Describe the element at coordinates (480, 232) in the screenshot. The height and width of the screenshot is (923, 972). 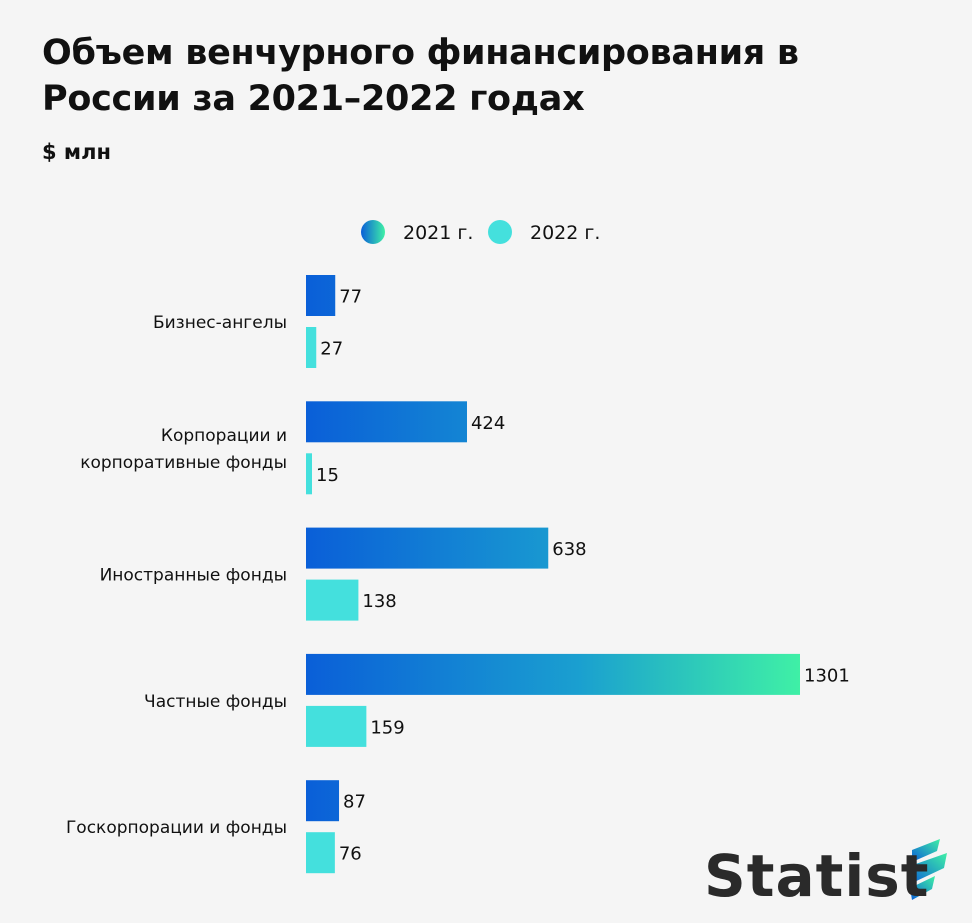
I see `legend: 2021 г. 2022 г.` at that location.